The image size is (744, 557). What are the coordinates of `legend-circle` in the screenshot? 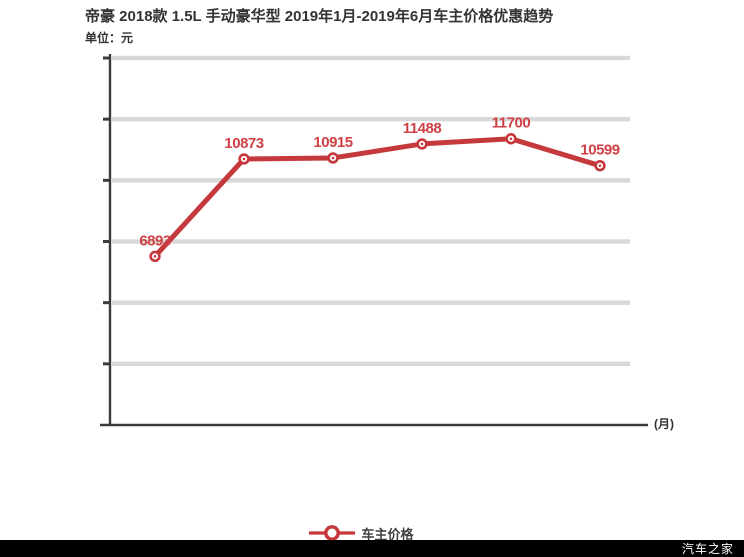 It's located at (332, 533).